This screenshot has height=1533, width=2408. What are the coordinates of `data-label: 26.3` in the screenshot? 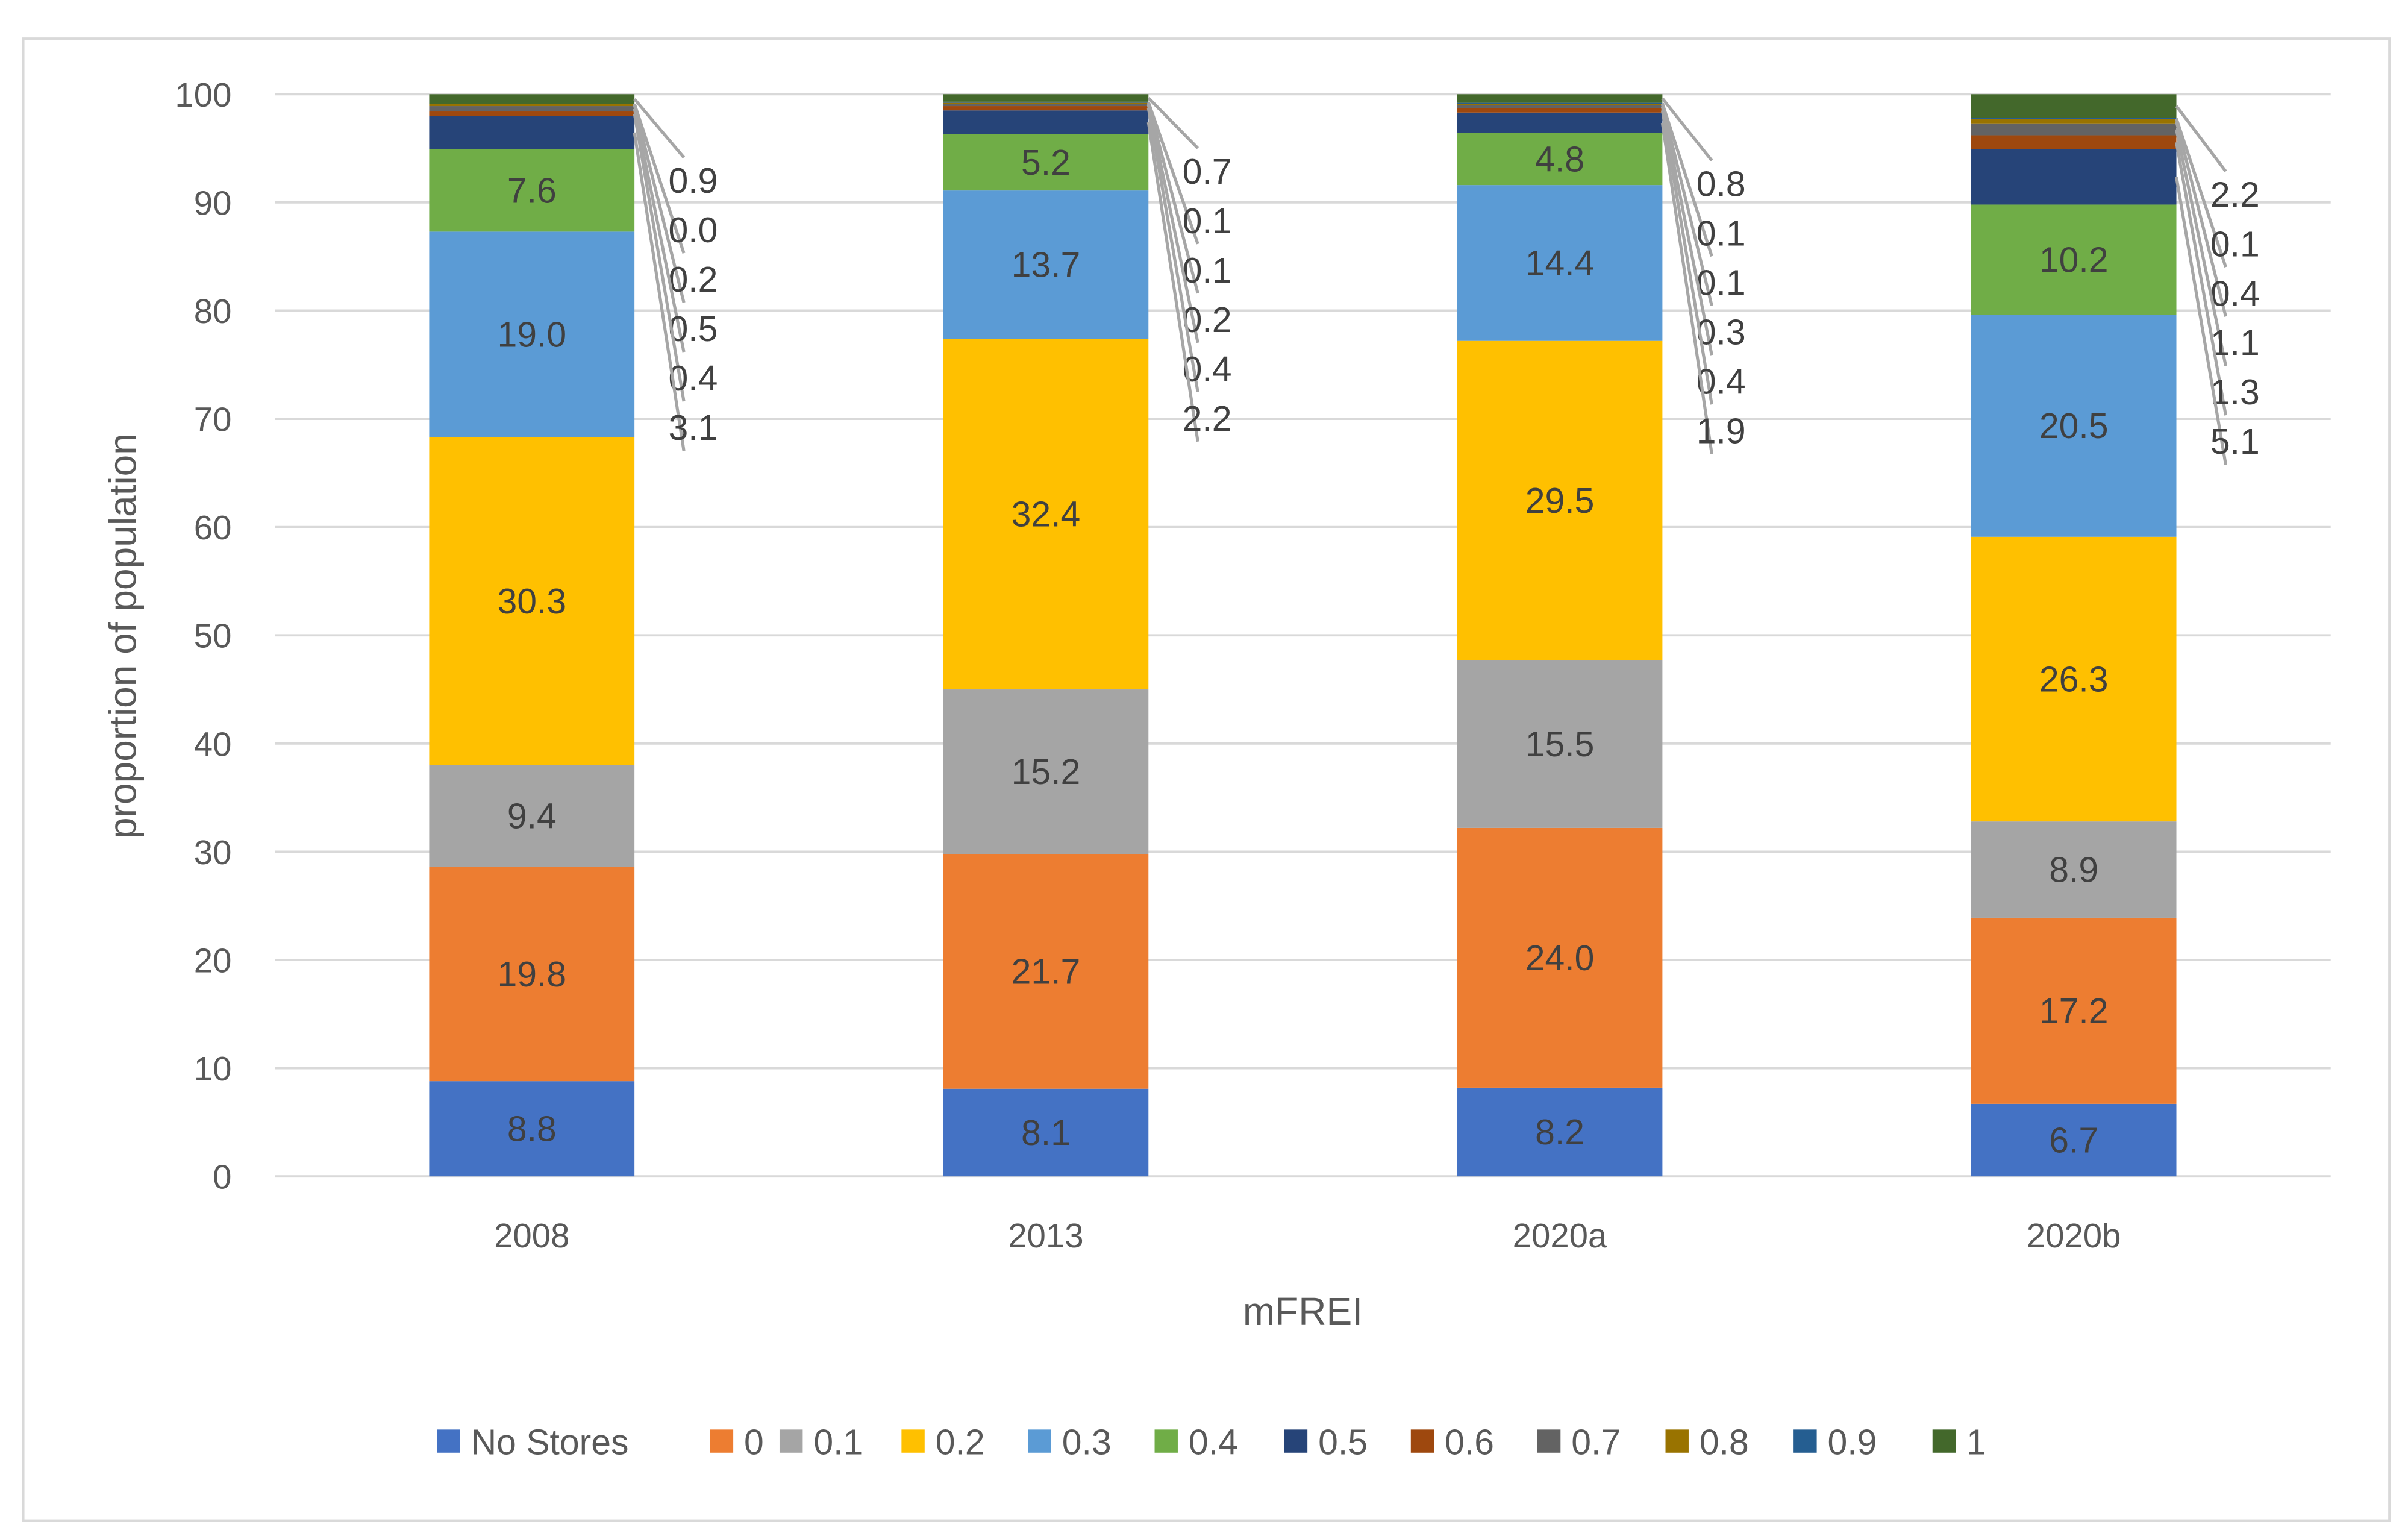 It's located at (2074, 679).